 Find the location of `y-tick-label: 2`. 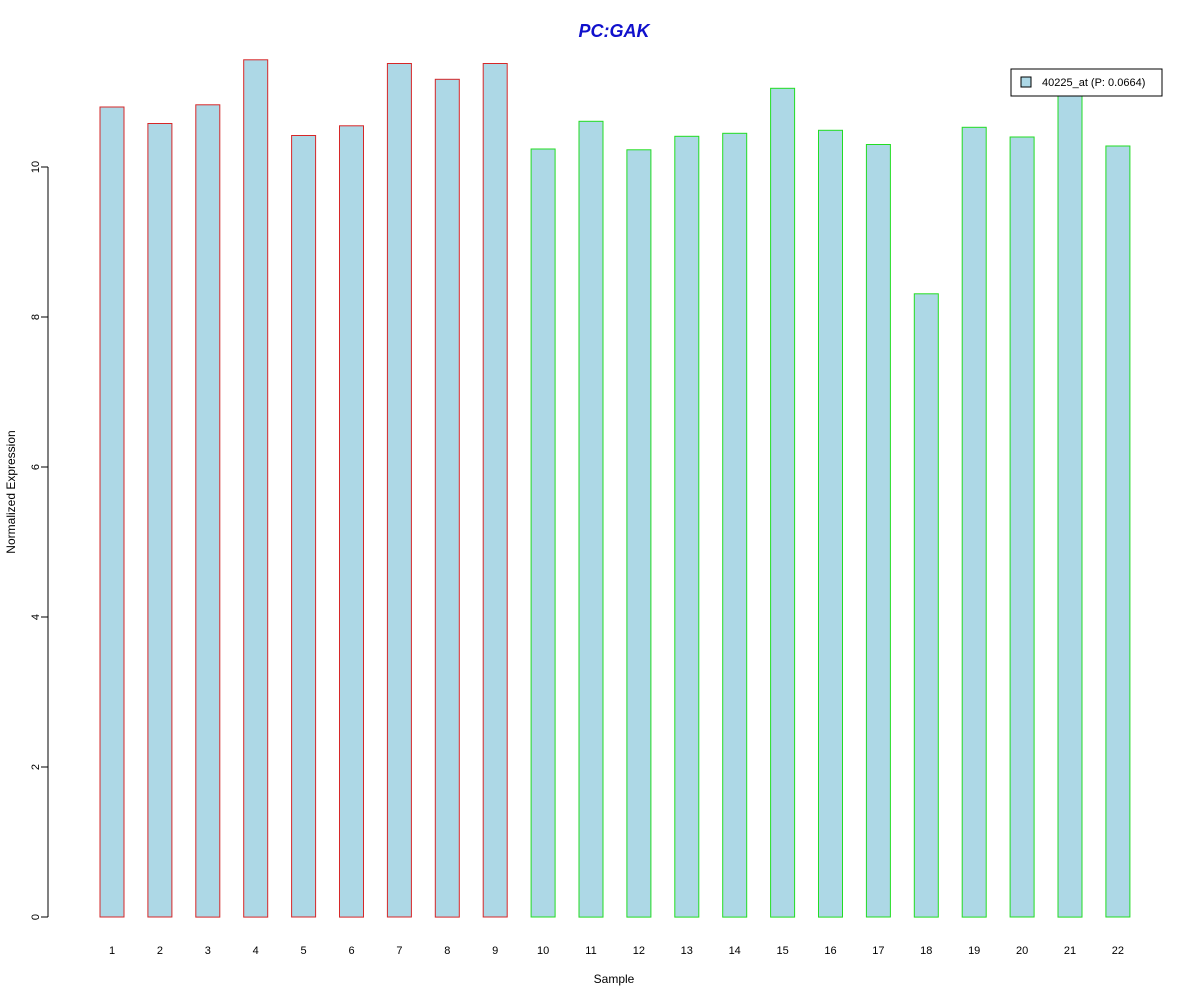

y-tick-label: 2 is located at coordinates (36, 767).